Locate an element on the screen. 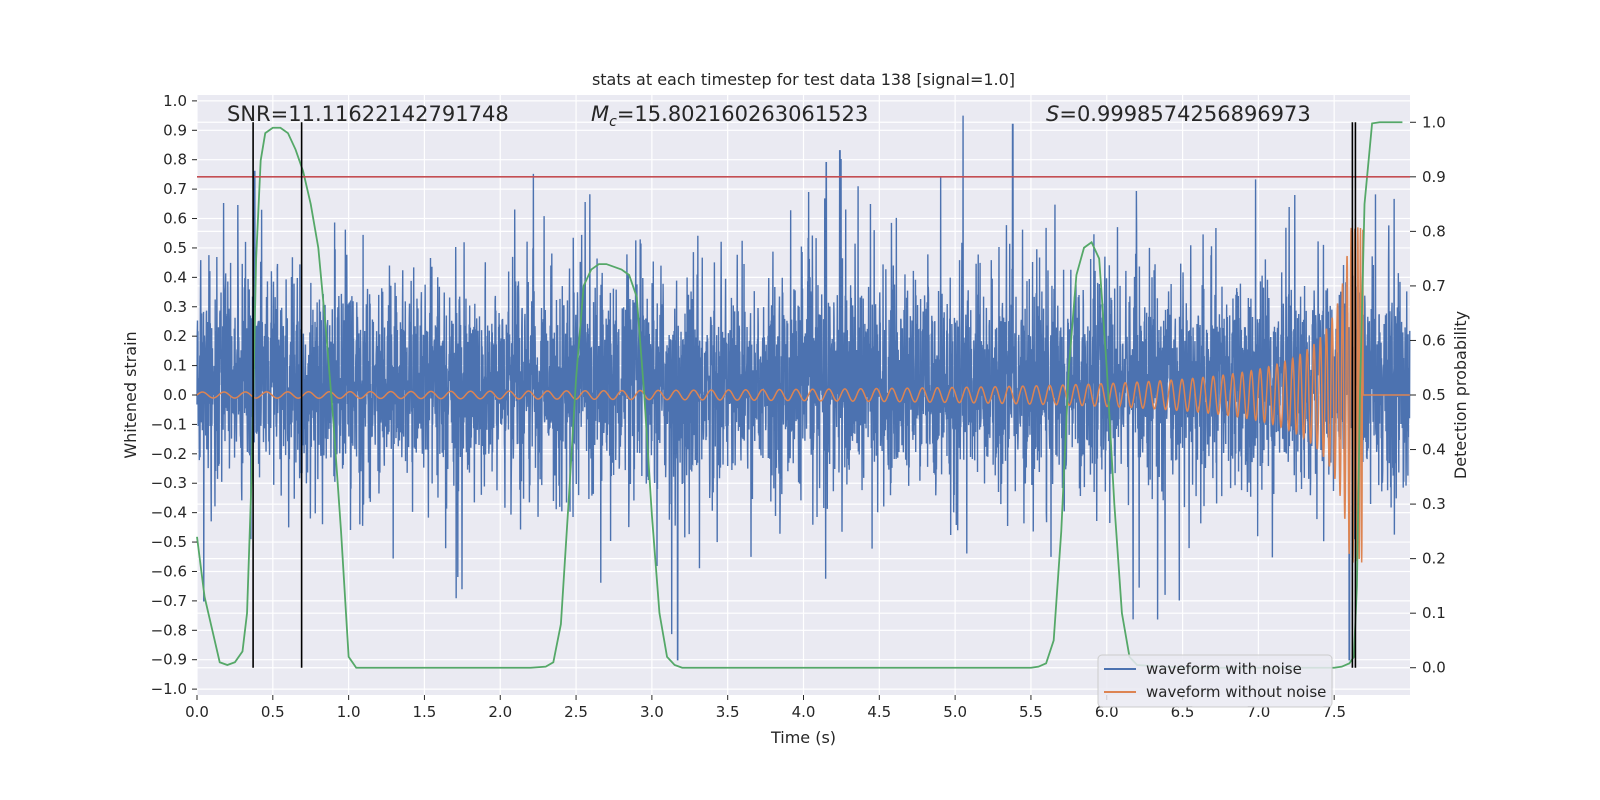 This screenshot has height=800, width=1600. x-tick-label: 3.5 is located at coordinates (728, 712).